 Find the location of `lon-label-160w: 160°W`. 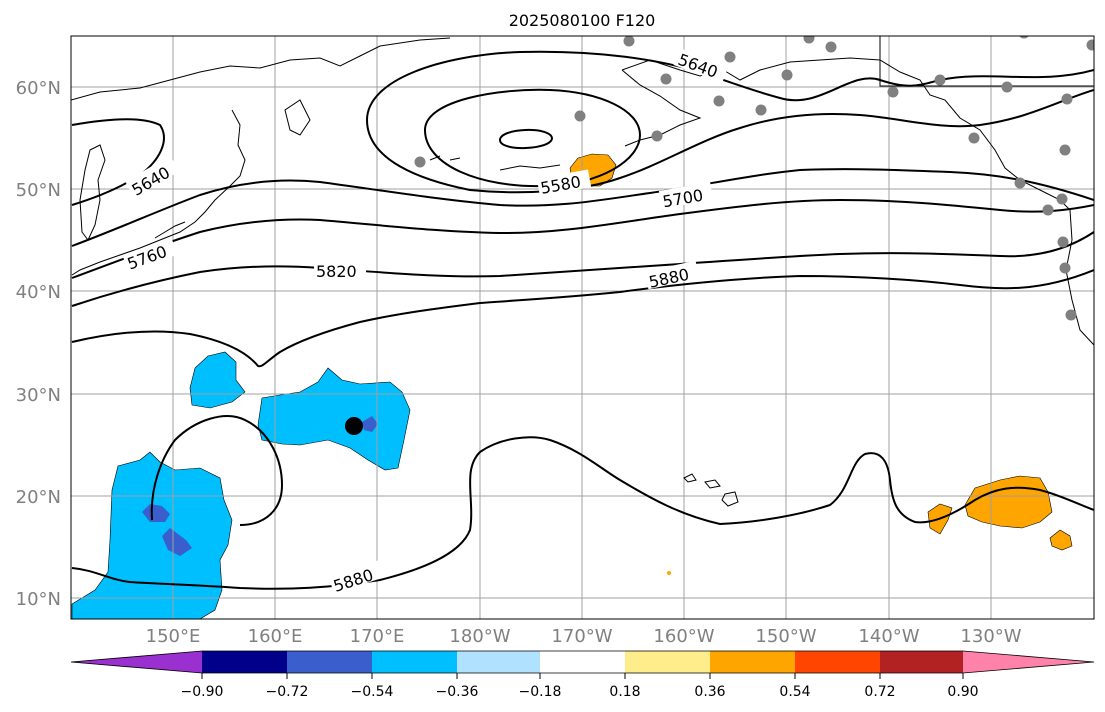

lon-label-160w: 160°W is located at coordinates (683, 636).